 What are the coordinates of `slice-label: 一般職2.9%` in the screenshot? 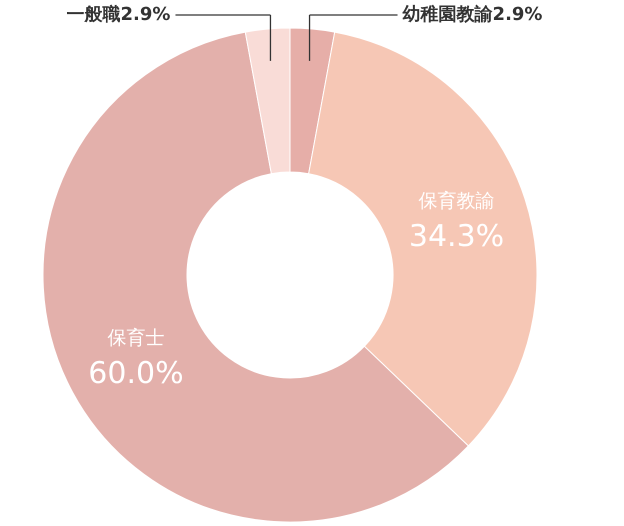 It's located at (118, 14).